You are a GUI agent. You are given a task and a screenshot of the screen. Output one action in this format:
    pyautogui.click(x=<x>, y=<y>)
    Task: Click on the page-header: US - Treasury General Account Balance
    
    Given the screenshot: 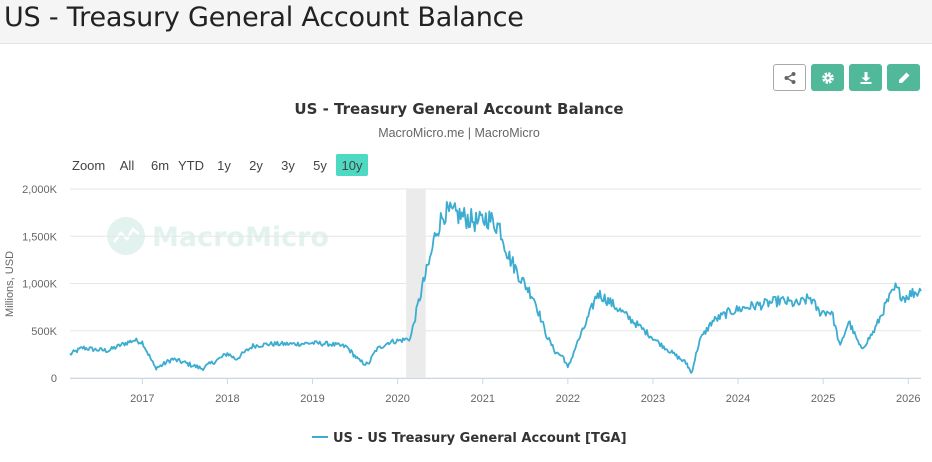 What is the action you would take?
    pyautogui.click(x=466, y=22)
    